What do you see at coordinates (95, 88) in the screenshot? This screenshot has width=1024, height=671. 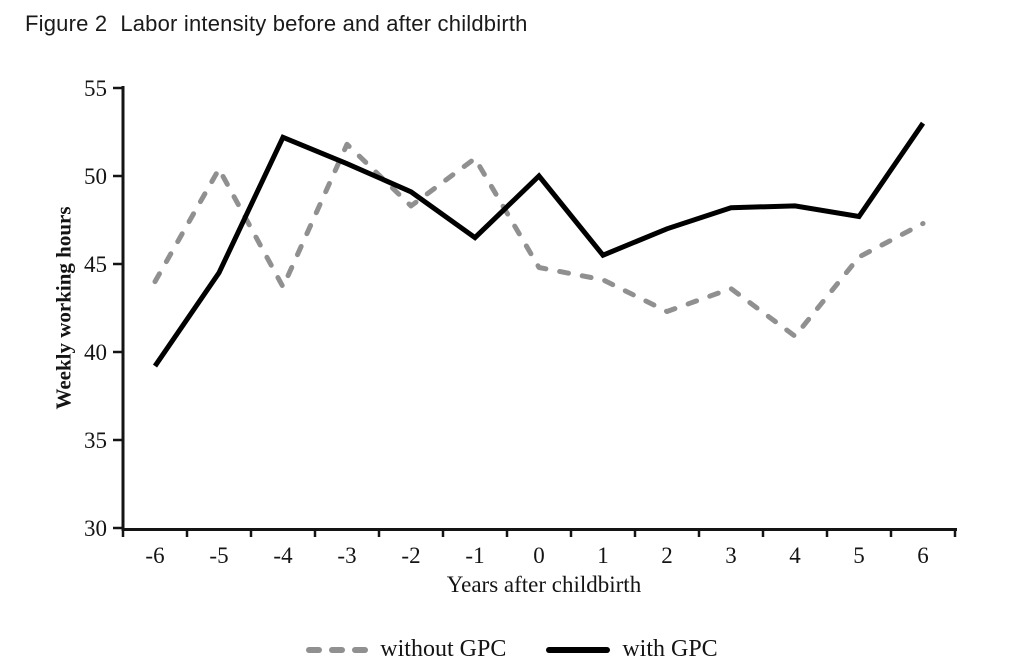 I see `svg-text: 55` at bounding box center [95, 88].